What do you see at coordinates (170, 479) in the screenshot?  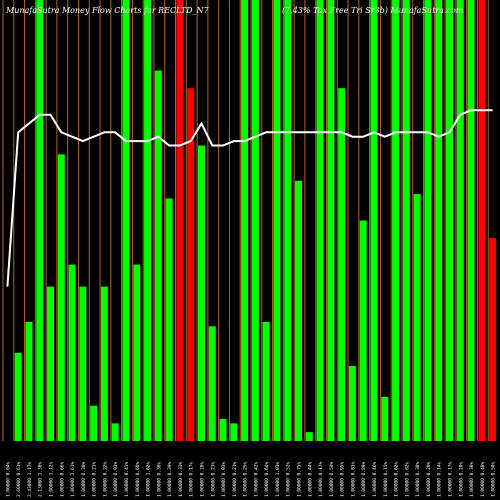 I see `category-label: 1.00000 0.39%` at bounding box center [170, 479].